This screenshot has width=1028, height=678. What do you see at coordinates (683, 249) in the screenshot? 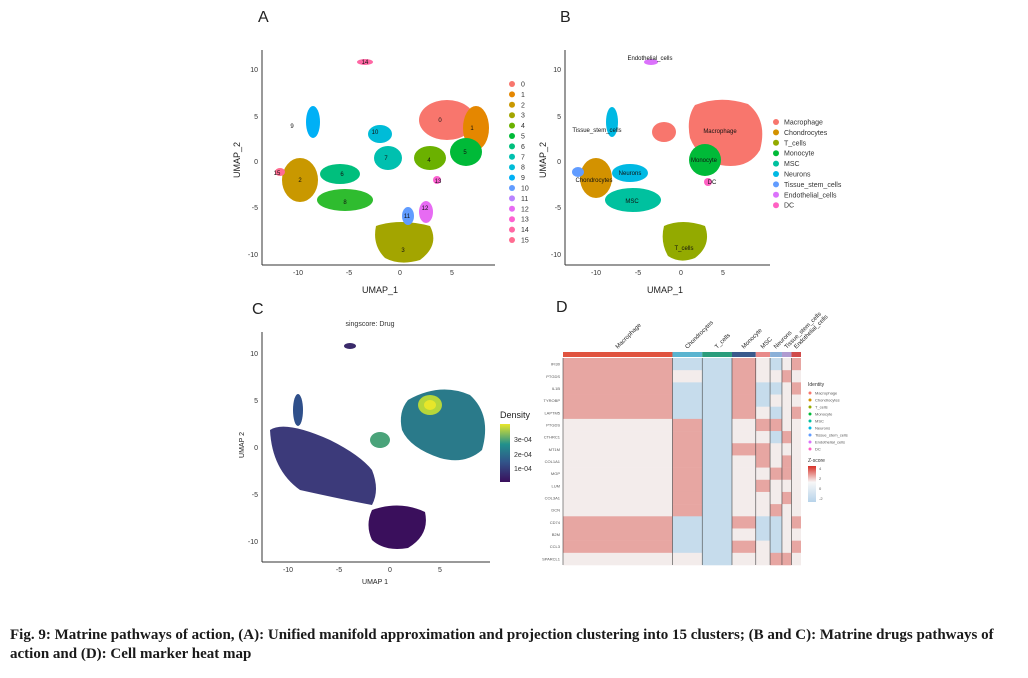
I see `plot-label: T_cells` at bounding box center [683, 249].